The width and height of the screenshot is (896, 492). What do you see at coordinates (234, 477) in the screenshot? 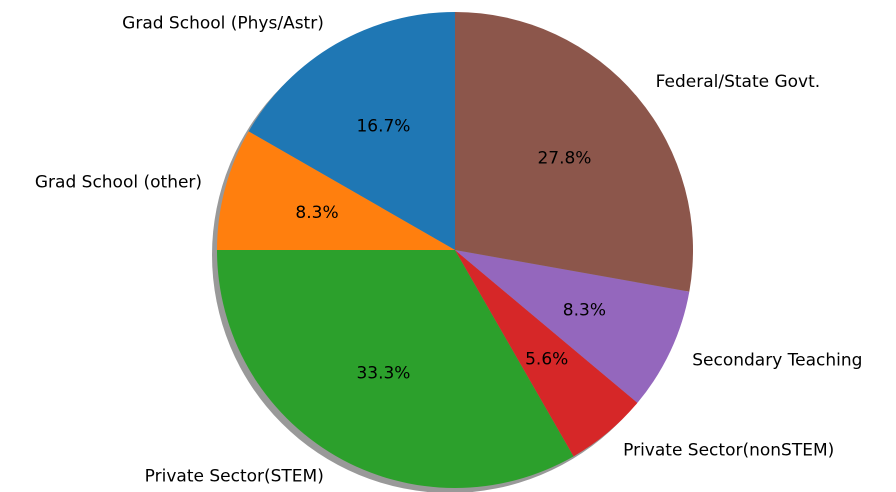
I see `slice-label: Private Sector(STEM)` at bounding box center [234, 477].